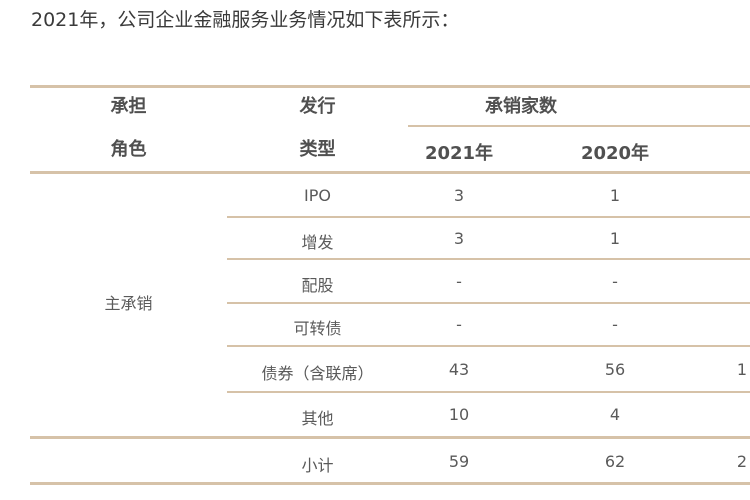  What do you see at coordinates (128, 303) in the screenshot?
I see `role-label: 主承销` at bounding box center [128, 303].